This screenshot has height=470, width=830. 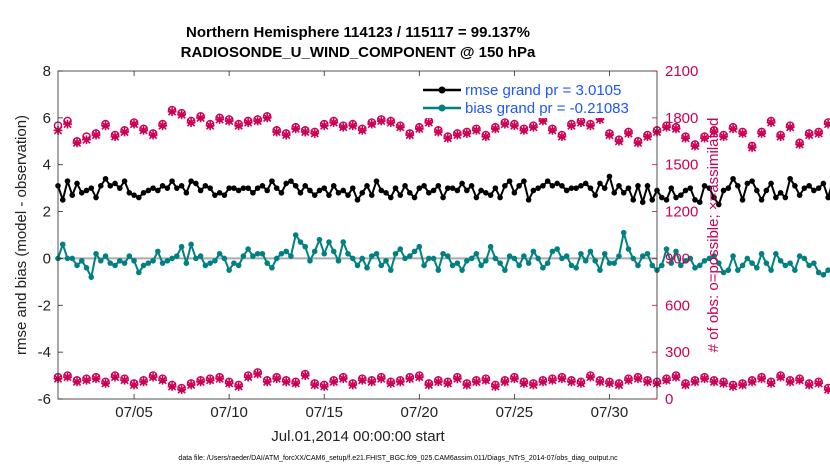 I want to click on y-left-tick-label: -6, so click(x=44, y=399).